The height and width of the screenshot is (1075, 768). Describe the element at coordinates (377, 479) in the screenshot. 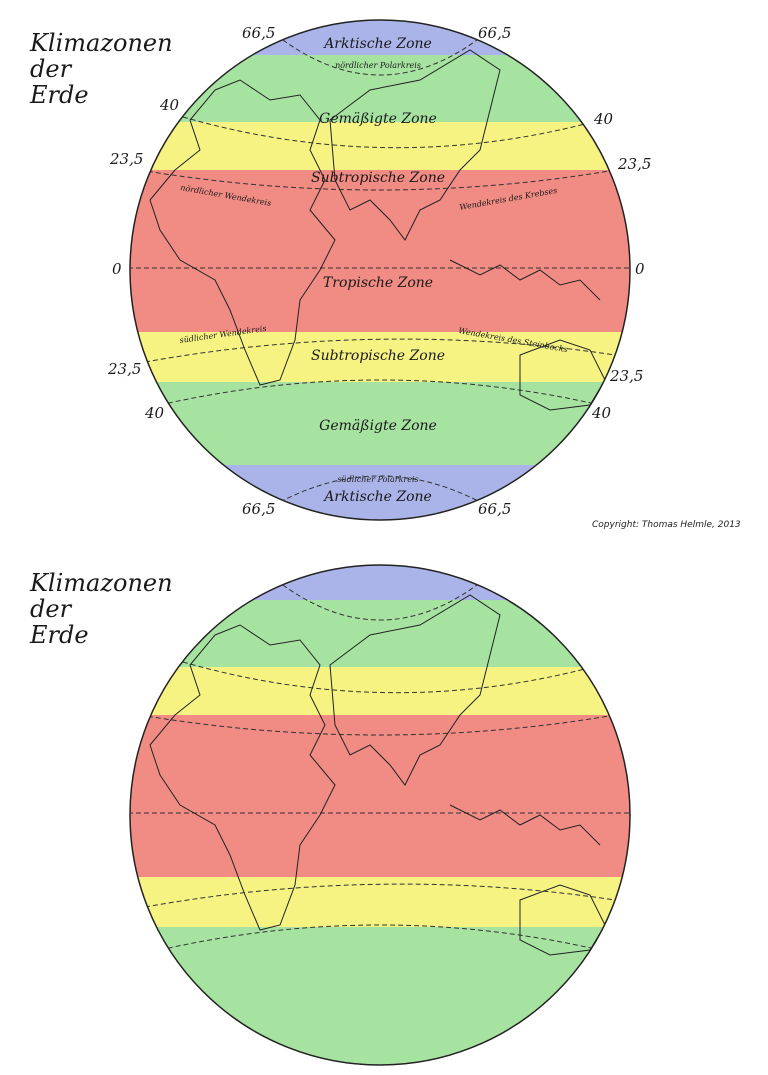

I see `line-label-polar-south: südlicher Polarkreis` at that location.